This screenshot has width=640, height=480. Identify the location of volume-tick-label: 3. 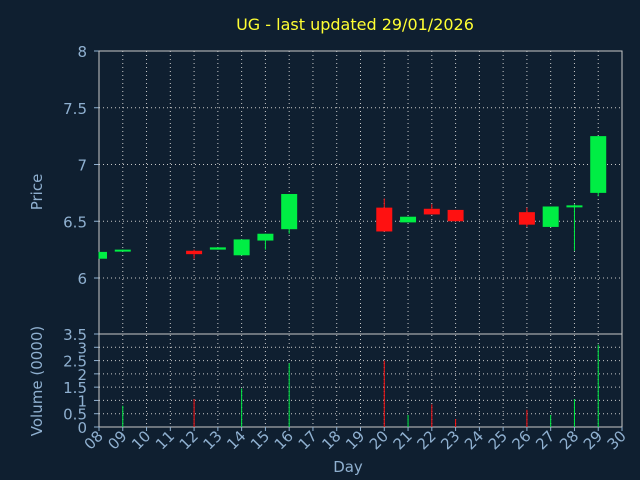
(82, 348).